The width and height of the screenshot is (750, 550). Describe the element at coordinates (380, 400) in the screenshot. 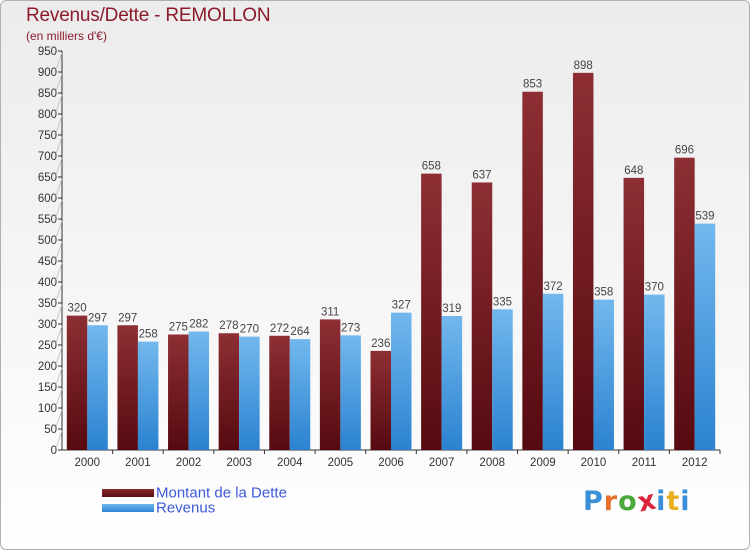

I see `bar-debt-2006` at that location.